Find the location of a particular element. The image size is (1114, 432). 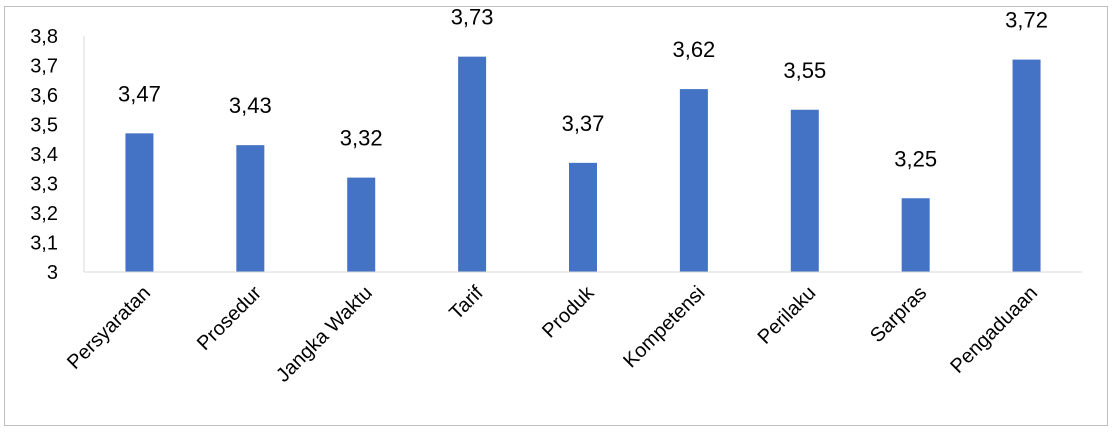

y-tick-label: 3 is located at coordinates (52, 273).